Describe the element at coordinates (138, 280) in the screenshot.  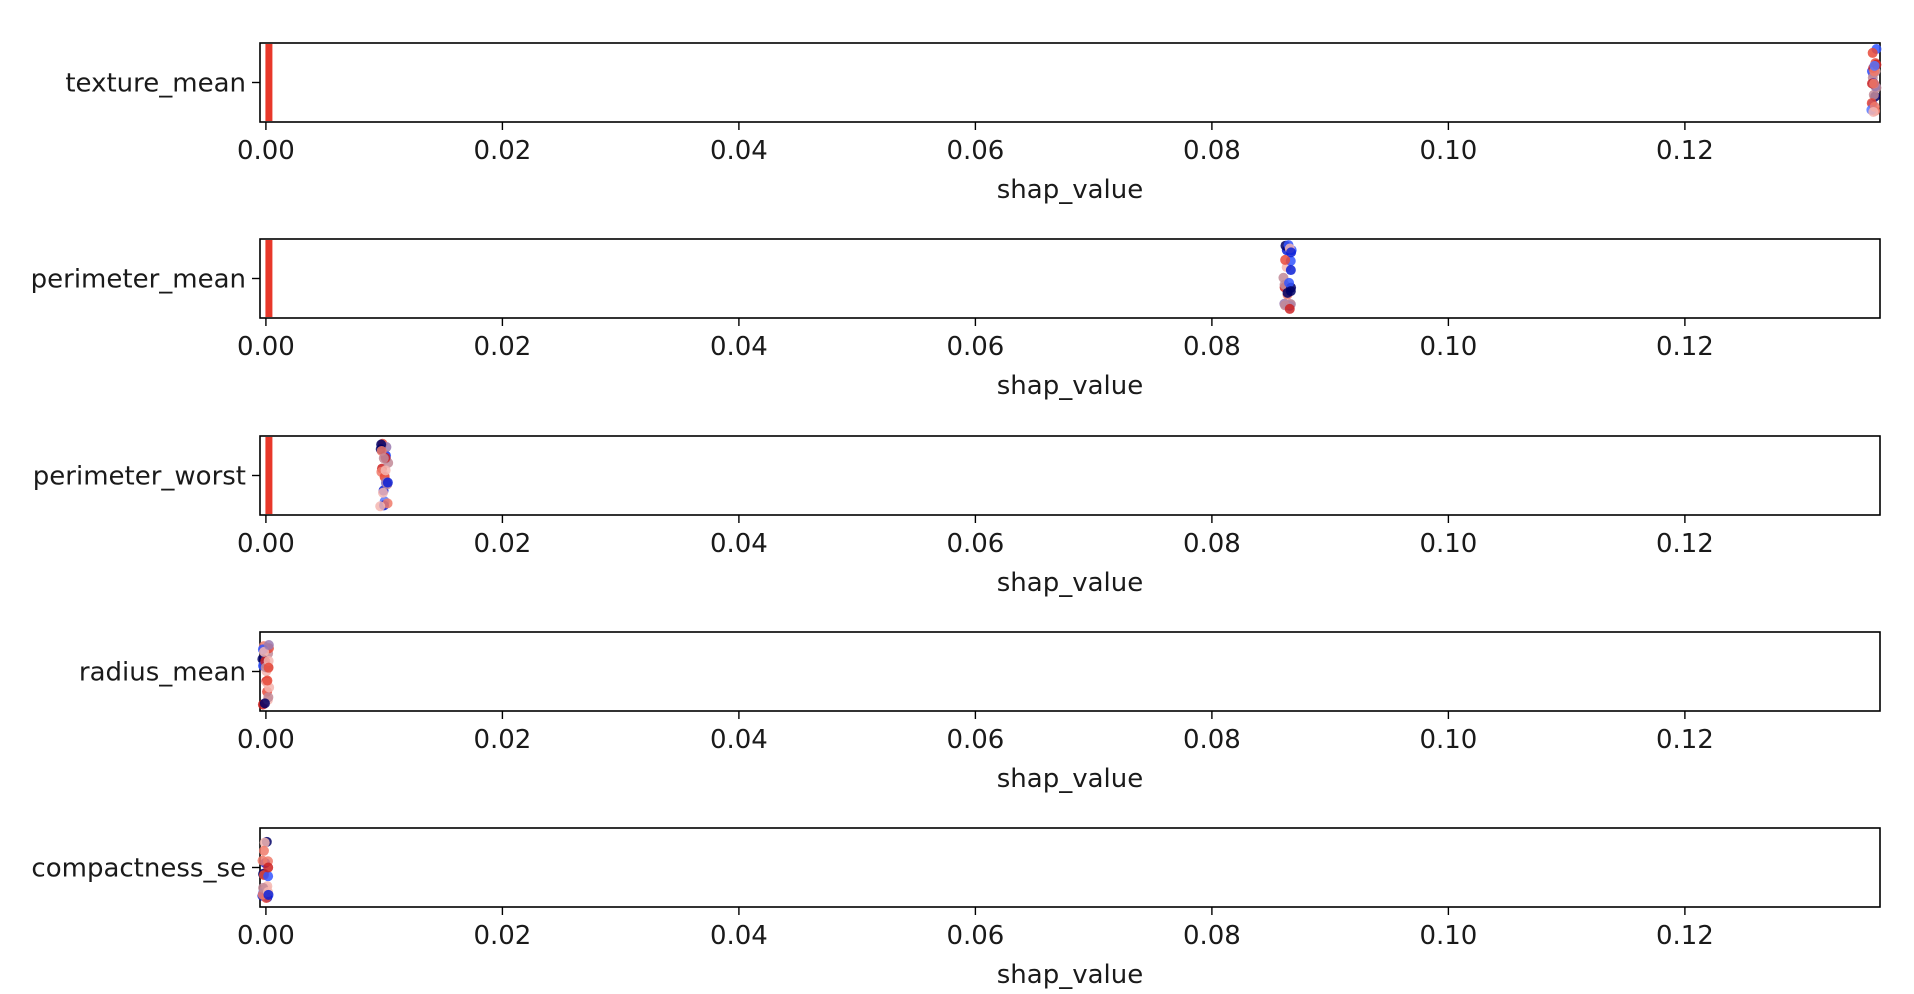
I see `y-label: perimeter_mean` at that location.